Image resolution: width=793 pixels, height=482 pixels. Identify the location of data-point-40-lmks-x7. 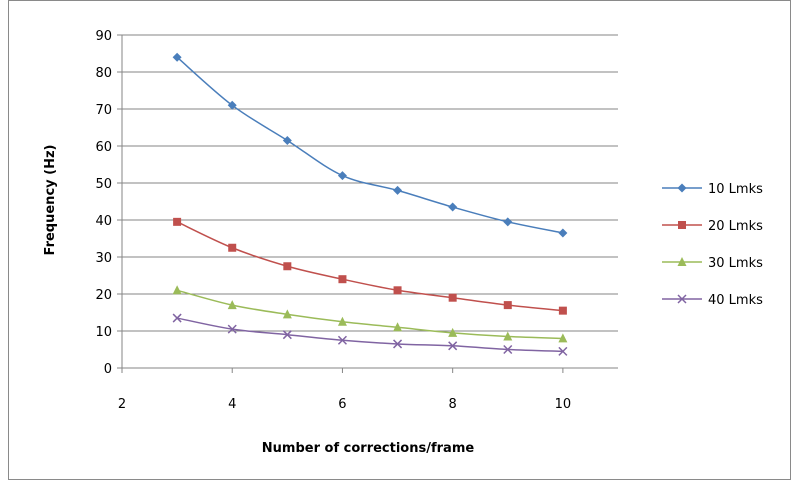
(398, 344).